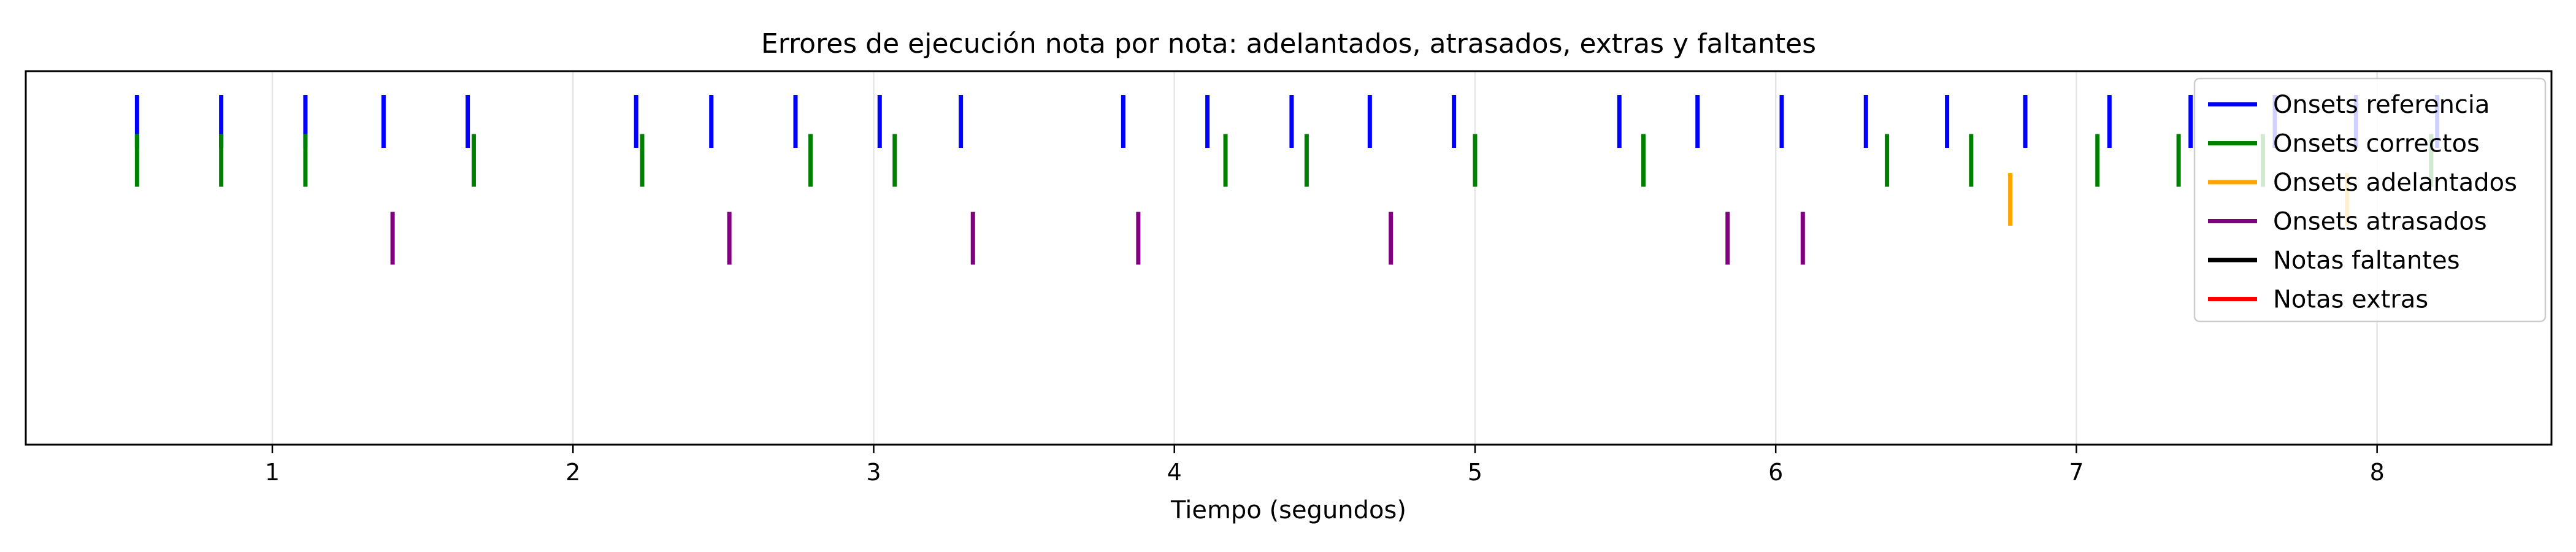 The width and height of the screenshot is (2576, 552). What do you see at coordinates (1775, 472) in the screenshot?
I see `x-tick-label-6: 6` at bounding box center [1775, 472].